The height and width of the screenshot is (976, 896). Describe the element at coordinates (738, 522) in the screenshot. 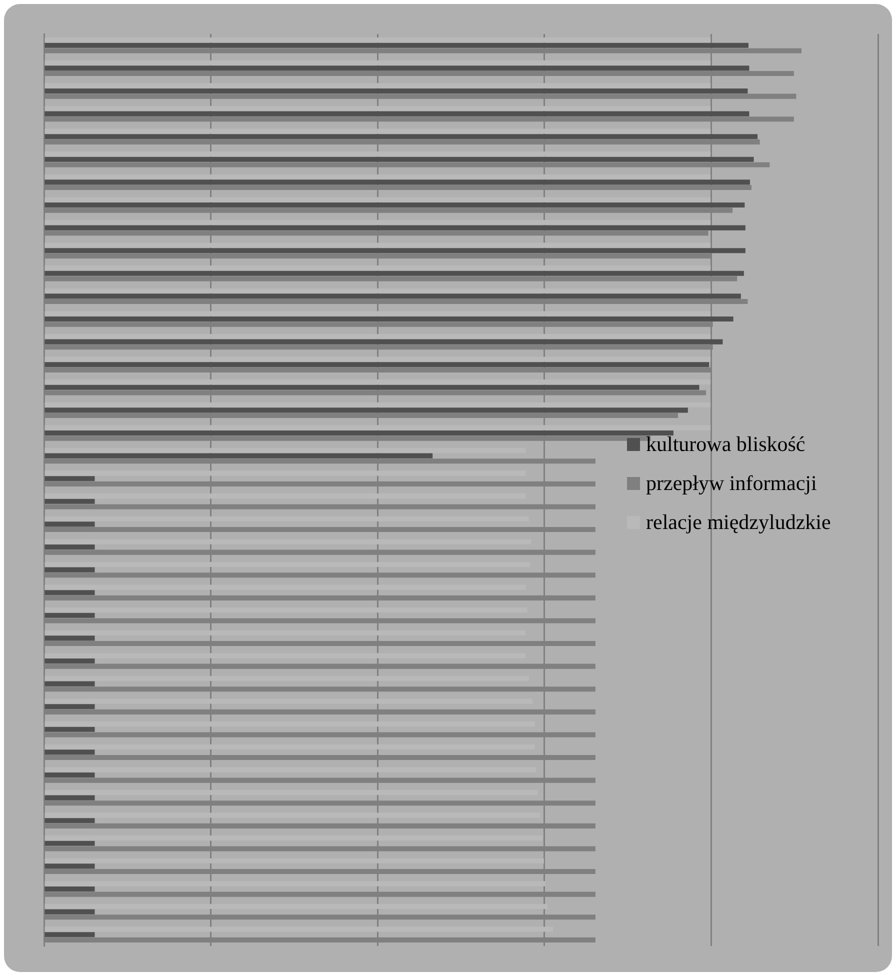

I see `legend-label: relacje międzyludzkie` at that location.